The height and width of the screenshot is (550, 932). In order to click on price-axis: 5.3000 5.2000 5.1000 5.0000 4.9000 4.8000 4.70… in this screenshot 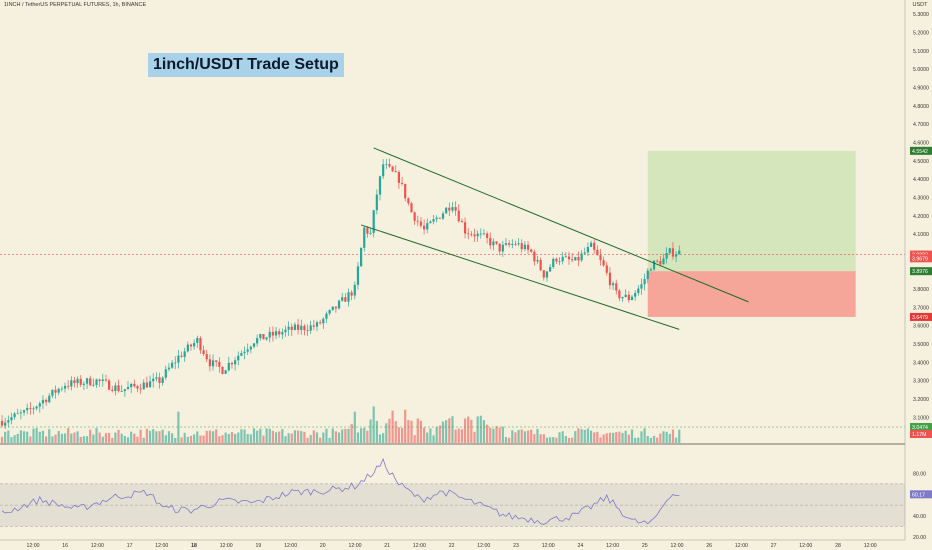, I will do `click(918, 270)`.